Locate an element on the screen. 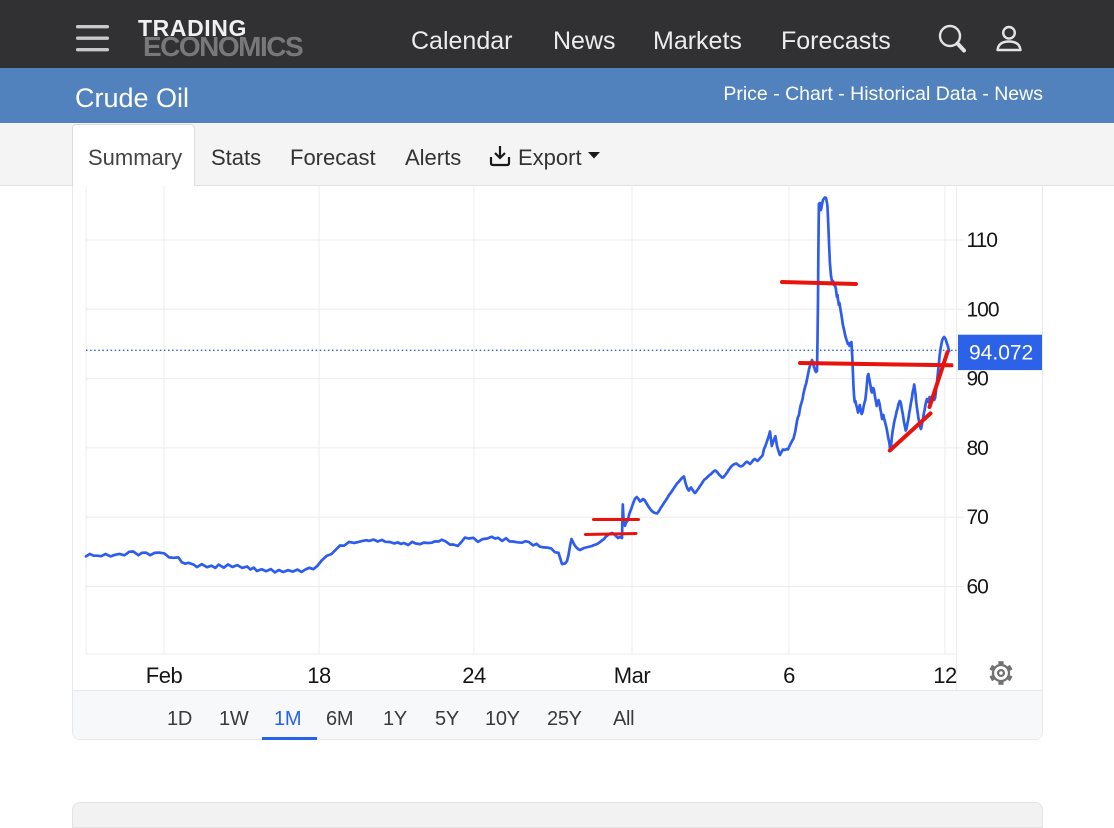  svg-text: 110 is located at coordinates (982, 240).